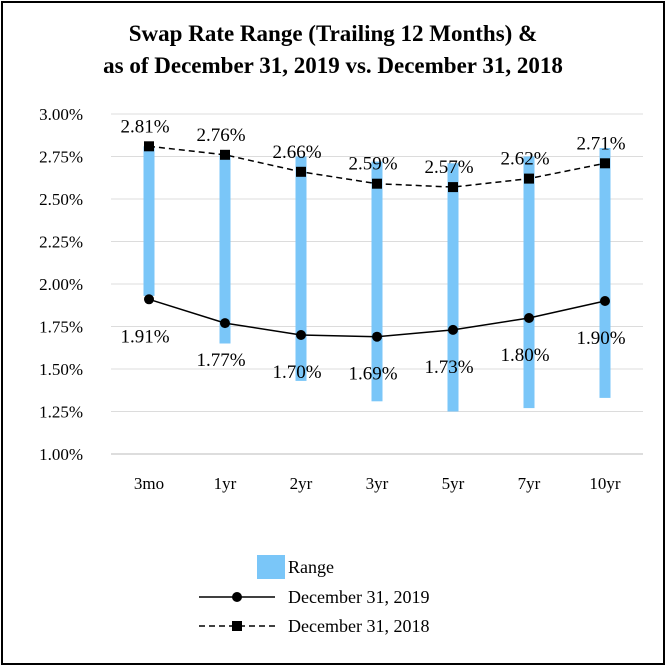 Image resolution: width=666 pixels, height=666 pixels. What do you see at coordinates (311, 567) in the screenshot?
I see `legend-label-range: Range` at bounding box center [311, 567].